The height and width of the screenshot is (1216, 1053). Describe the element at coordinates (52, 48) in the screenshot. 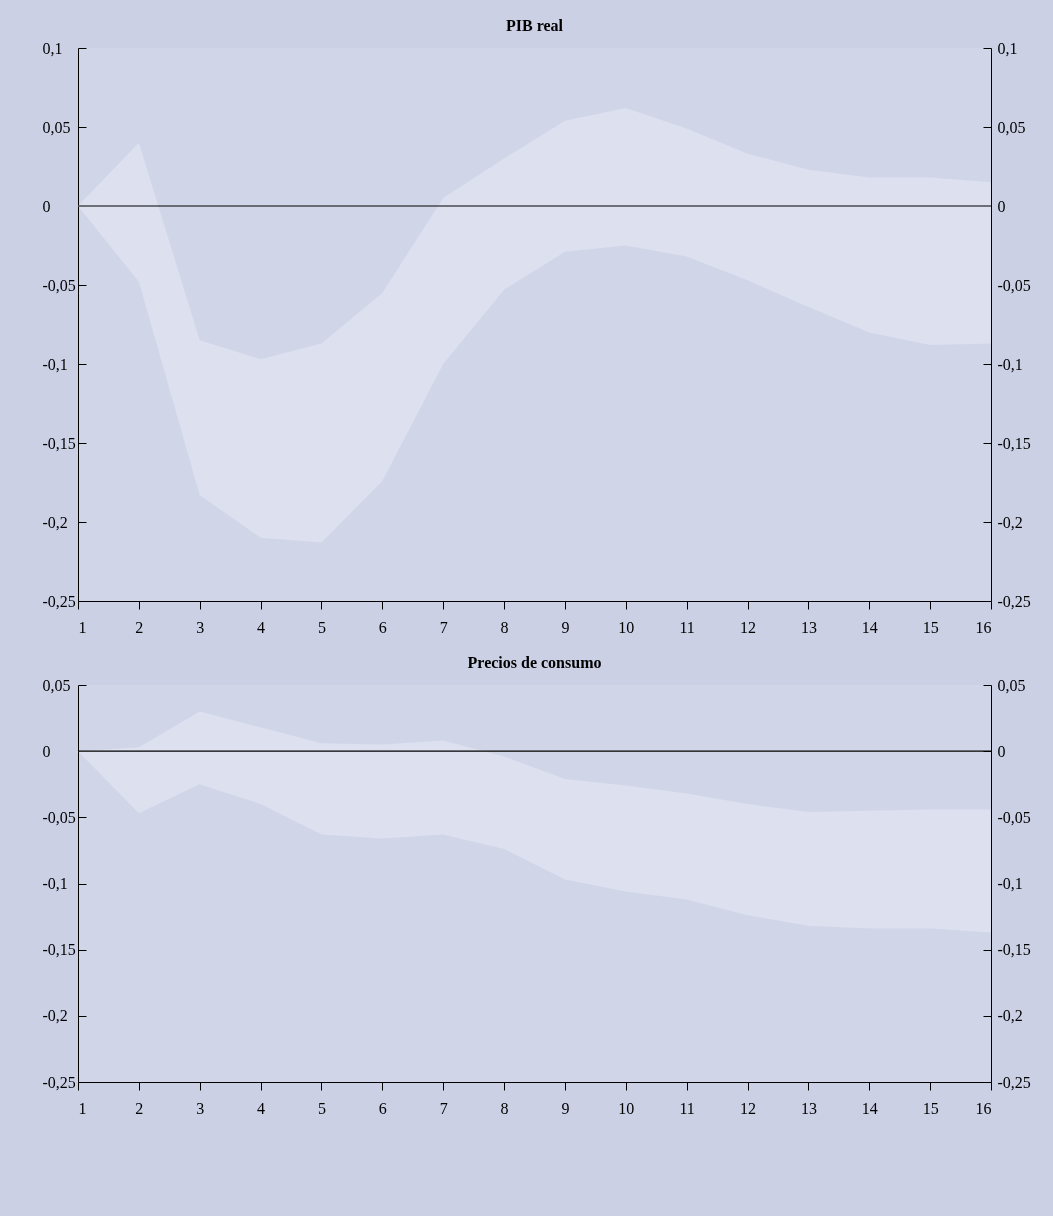

I see `y-tick-label: 0,1` at that location.